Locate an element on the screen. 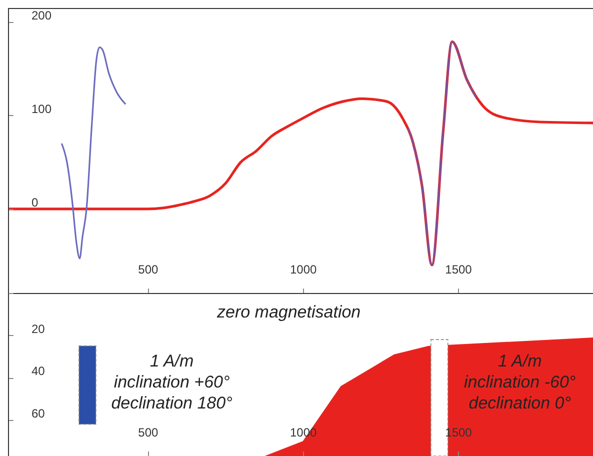 This screenshot has height=456, width=593. y-tick-label: 20 is located at coordinates (39, 329).